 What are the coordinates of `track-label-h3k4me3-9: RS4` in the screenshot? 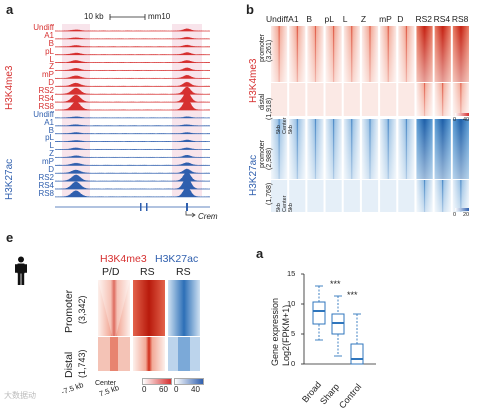 It's located at (46, 99).